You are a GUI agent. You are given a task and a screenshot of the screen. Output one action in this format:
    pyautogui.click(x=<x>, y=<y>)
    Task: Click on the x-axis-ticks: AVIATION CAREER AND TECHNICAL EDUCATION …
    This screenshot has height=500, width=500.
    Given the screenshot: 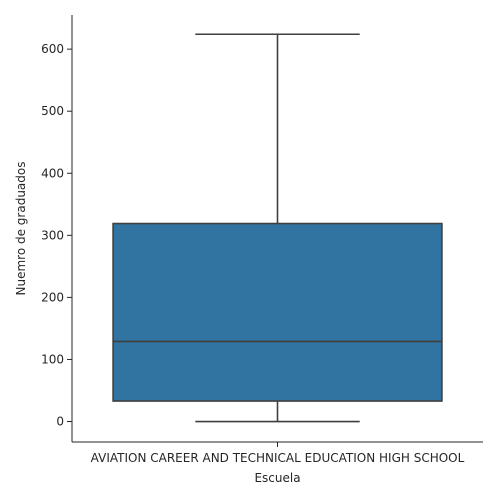 What is the action you would take?
    pyautogui.click(x=278, y=453)
    